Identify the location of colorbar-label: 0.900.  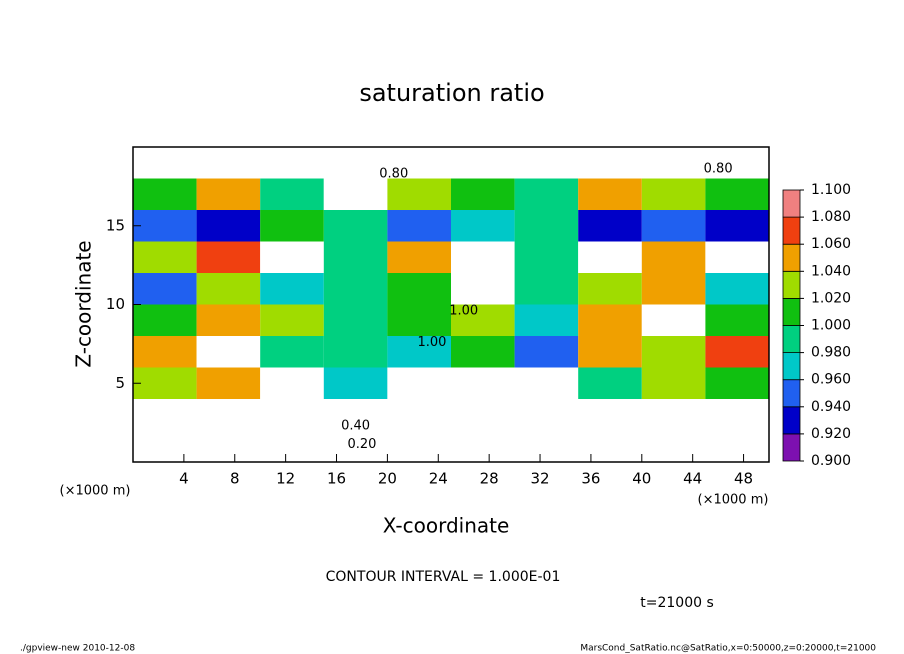
(831, 461).